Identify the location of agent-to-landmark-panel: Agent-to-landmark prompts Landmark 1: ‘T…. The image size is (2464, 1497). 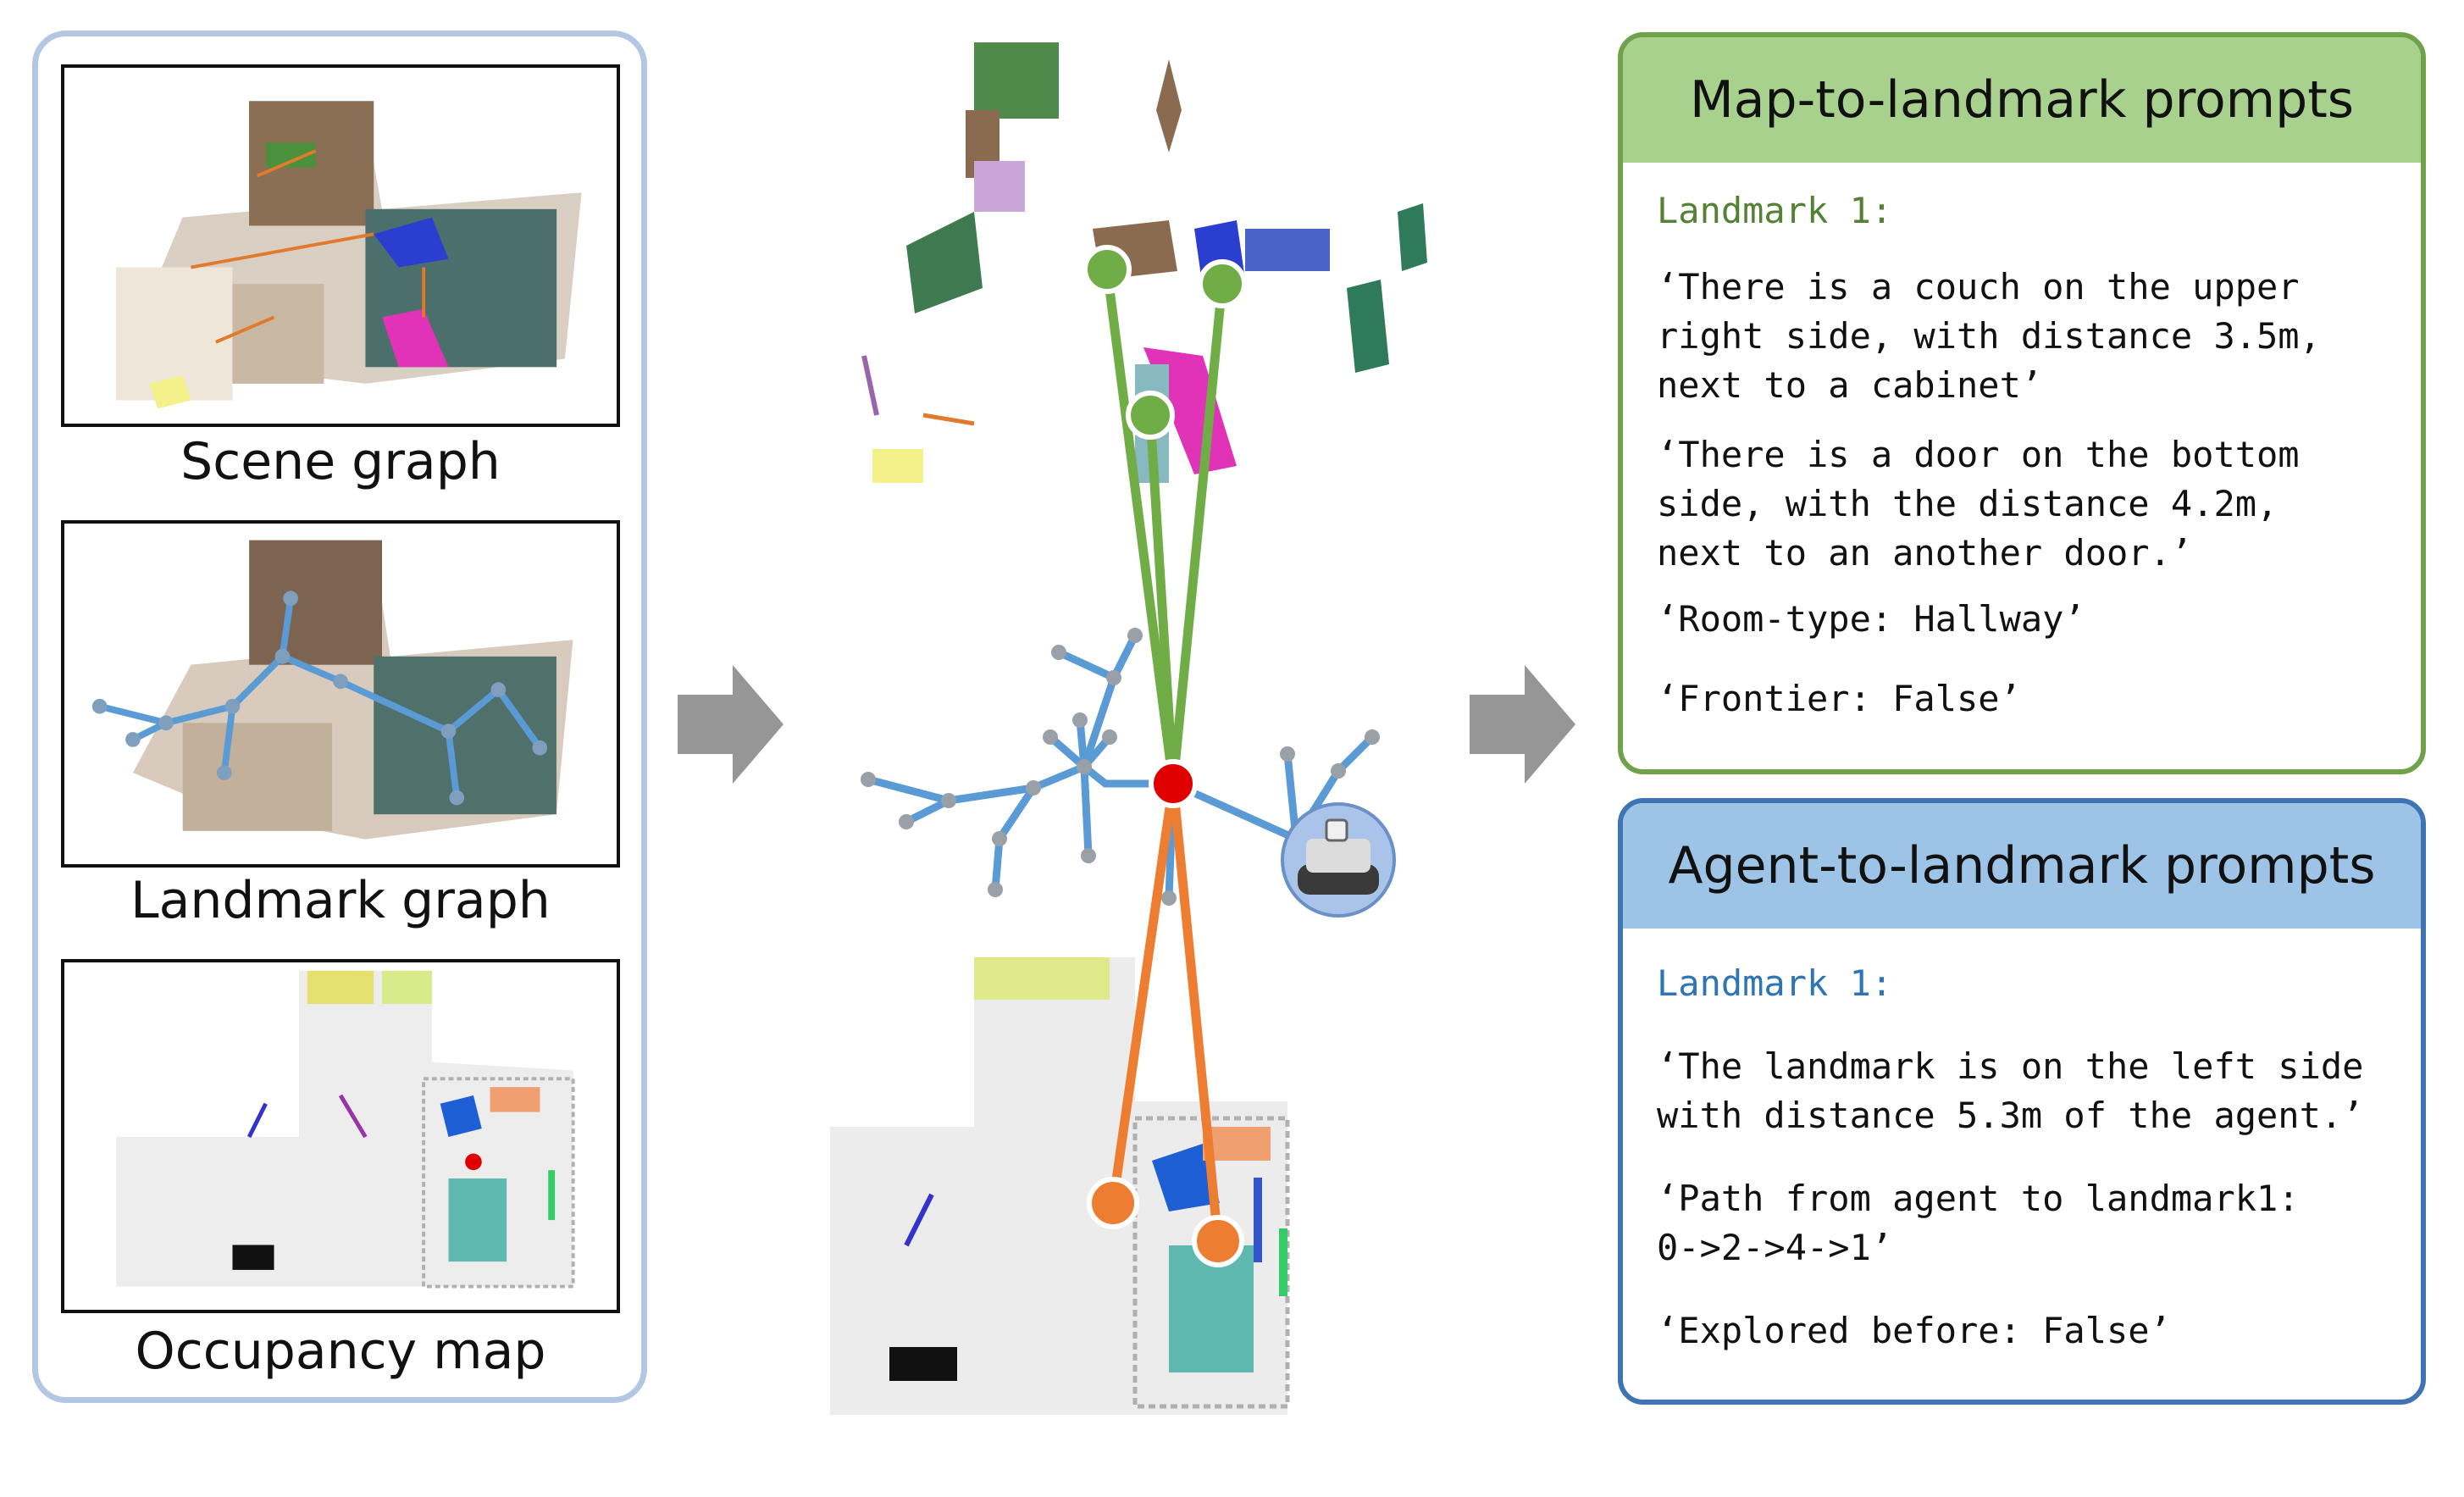
(2022, 1101).